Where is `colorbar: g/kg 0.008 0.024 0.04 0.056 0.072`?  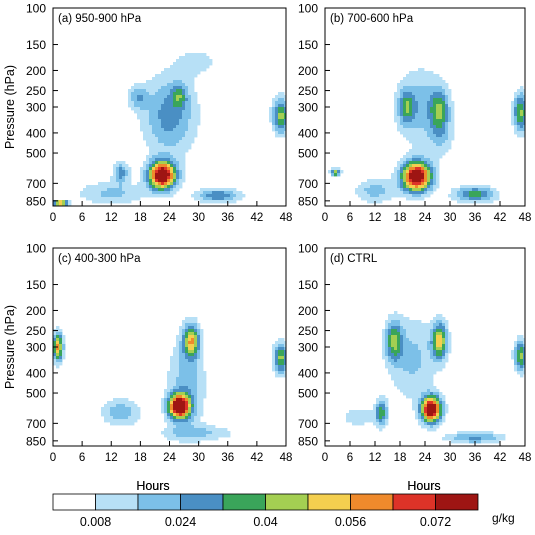
colorbar: g/kg 0.008 0.024 0.04 0.056 0.072 is located at coordinates (283, 511).